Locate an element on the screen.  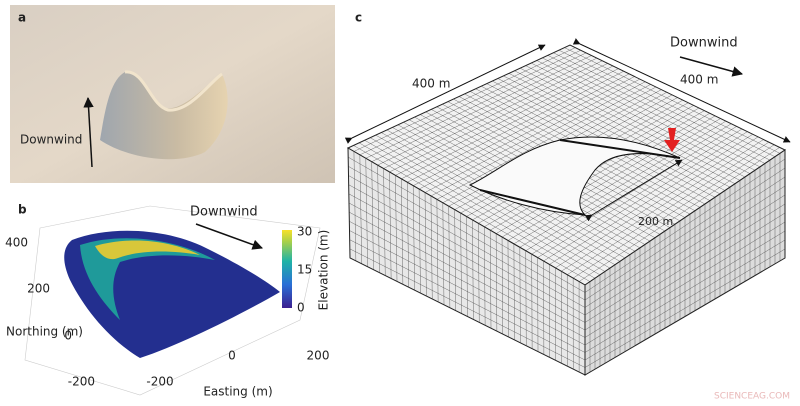
dimension-label: 200 m is located at coordinates (655, 221).